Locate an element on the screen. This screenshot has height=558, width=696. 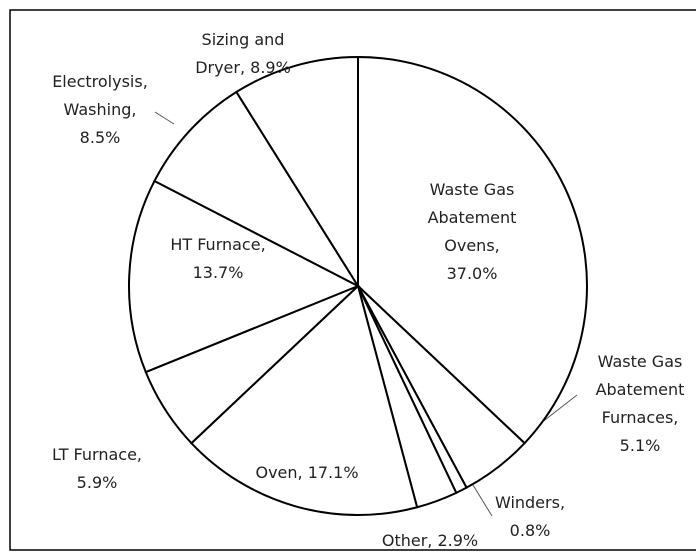
value-label: 8.5% is located at coordinates (100, 137).